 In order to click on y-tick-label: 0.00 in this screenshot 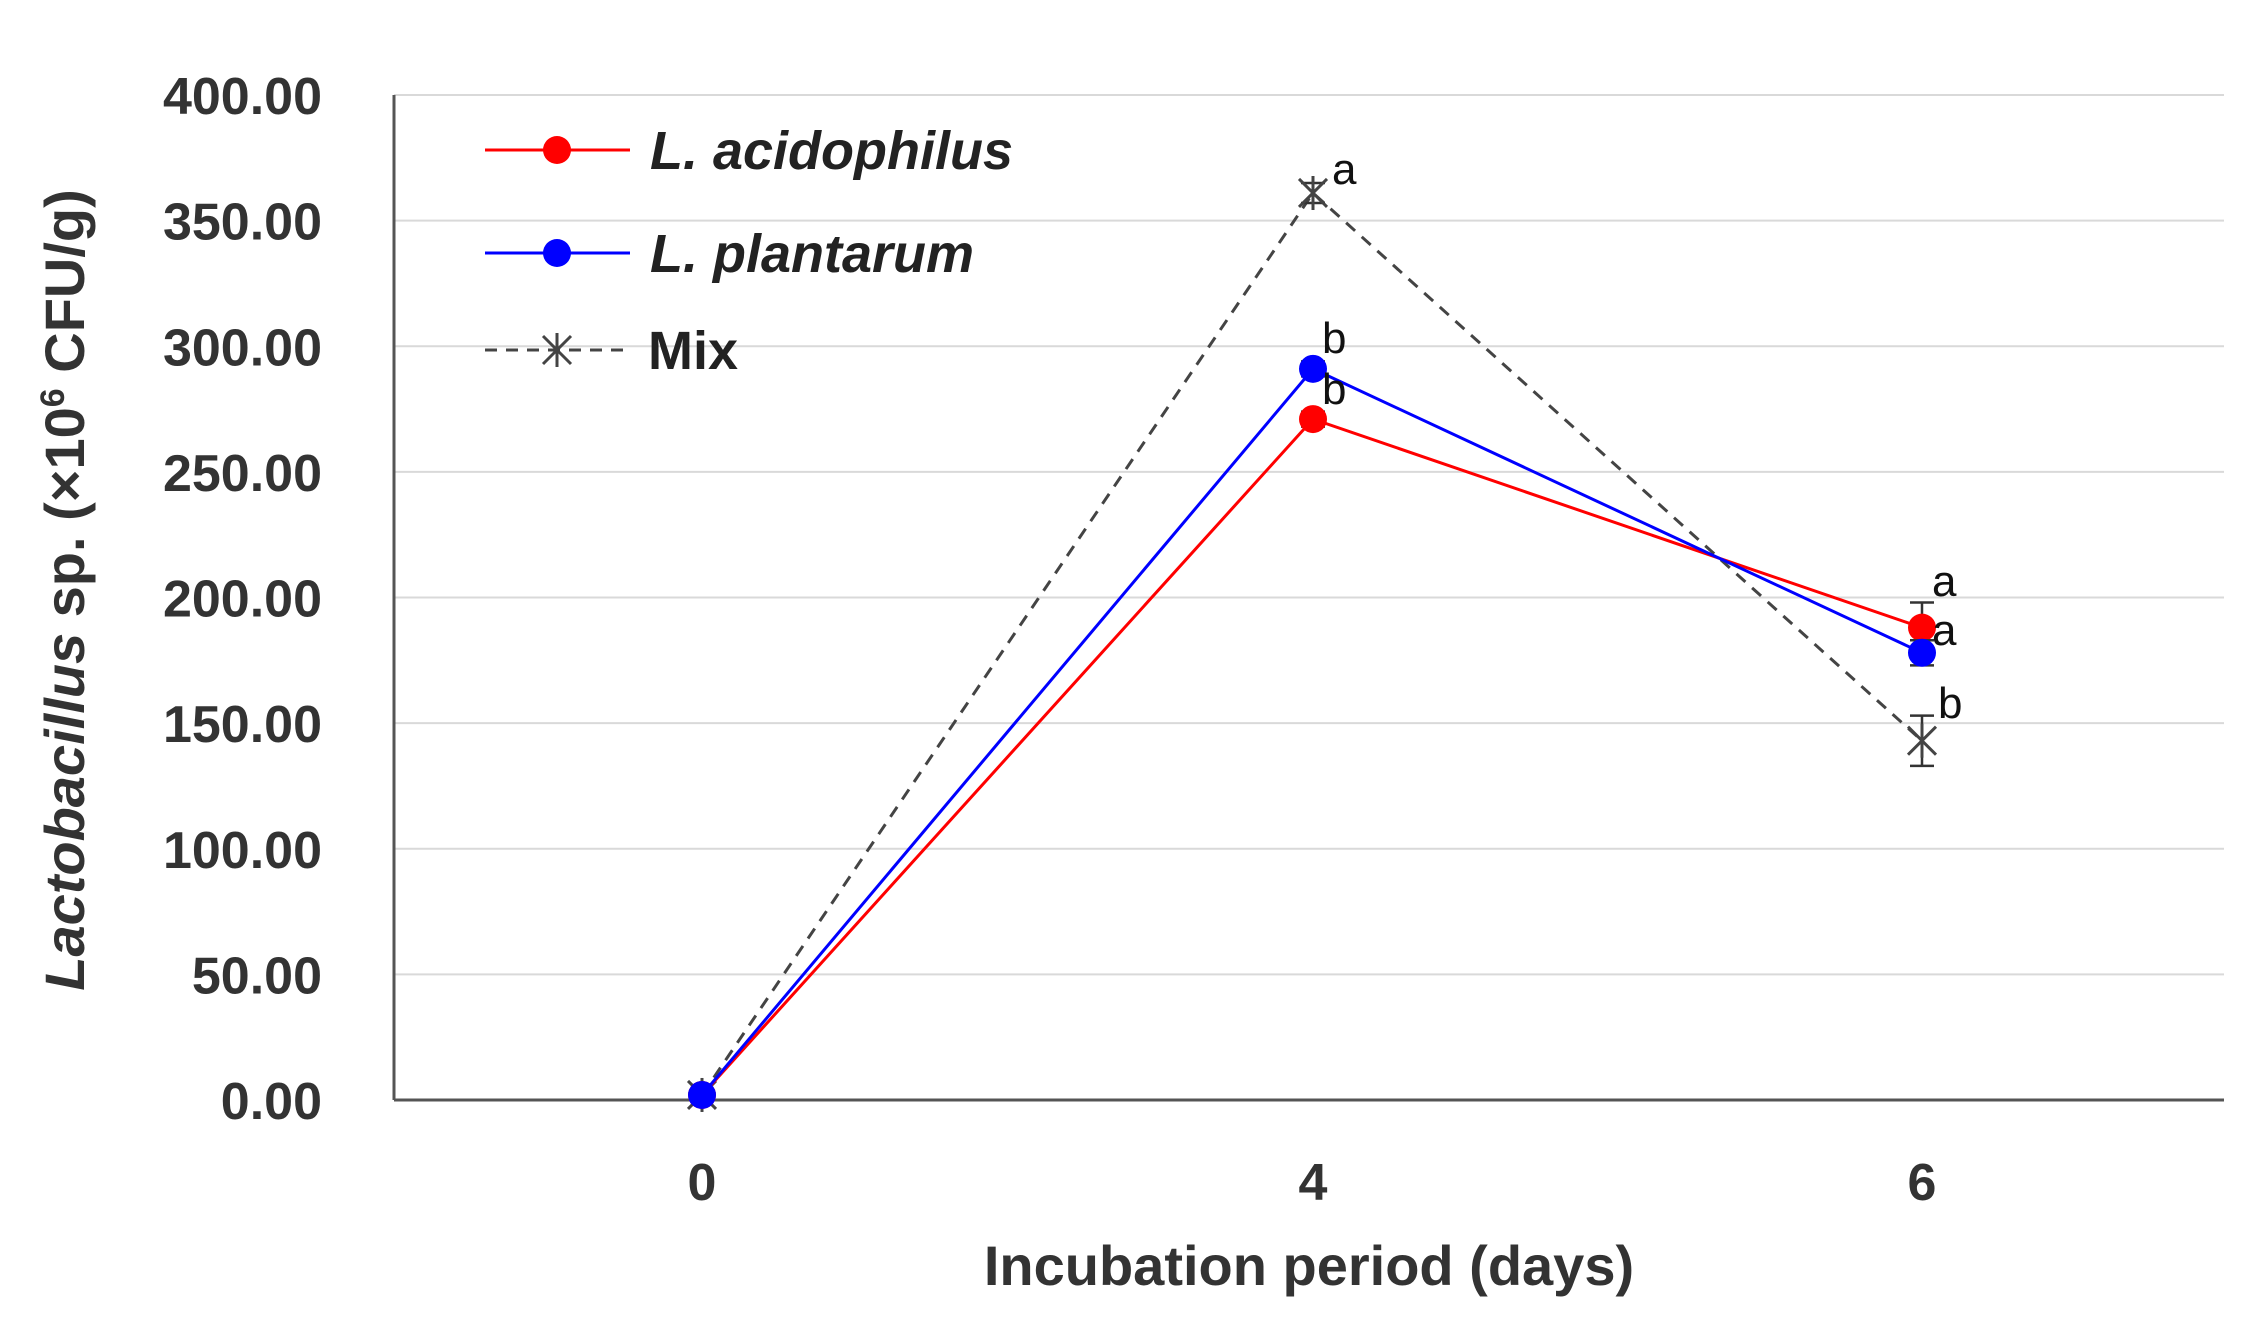, I will do `click(271, 1102)`.